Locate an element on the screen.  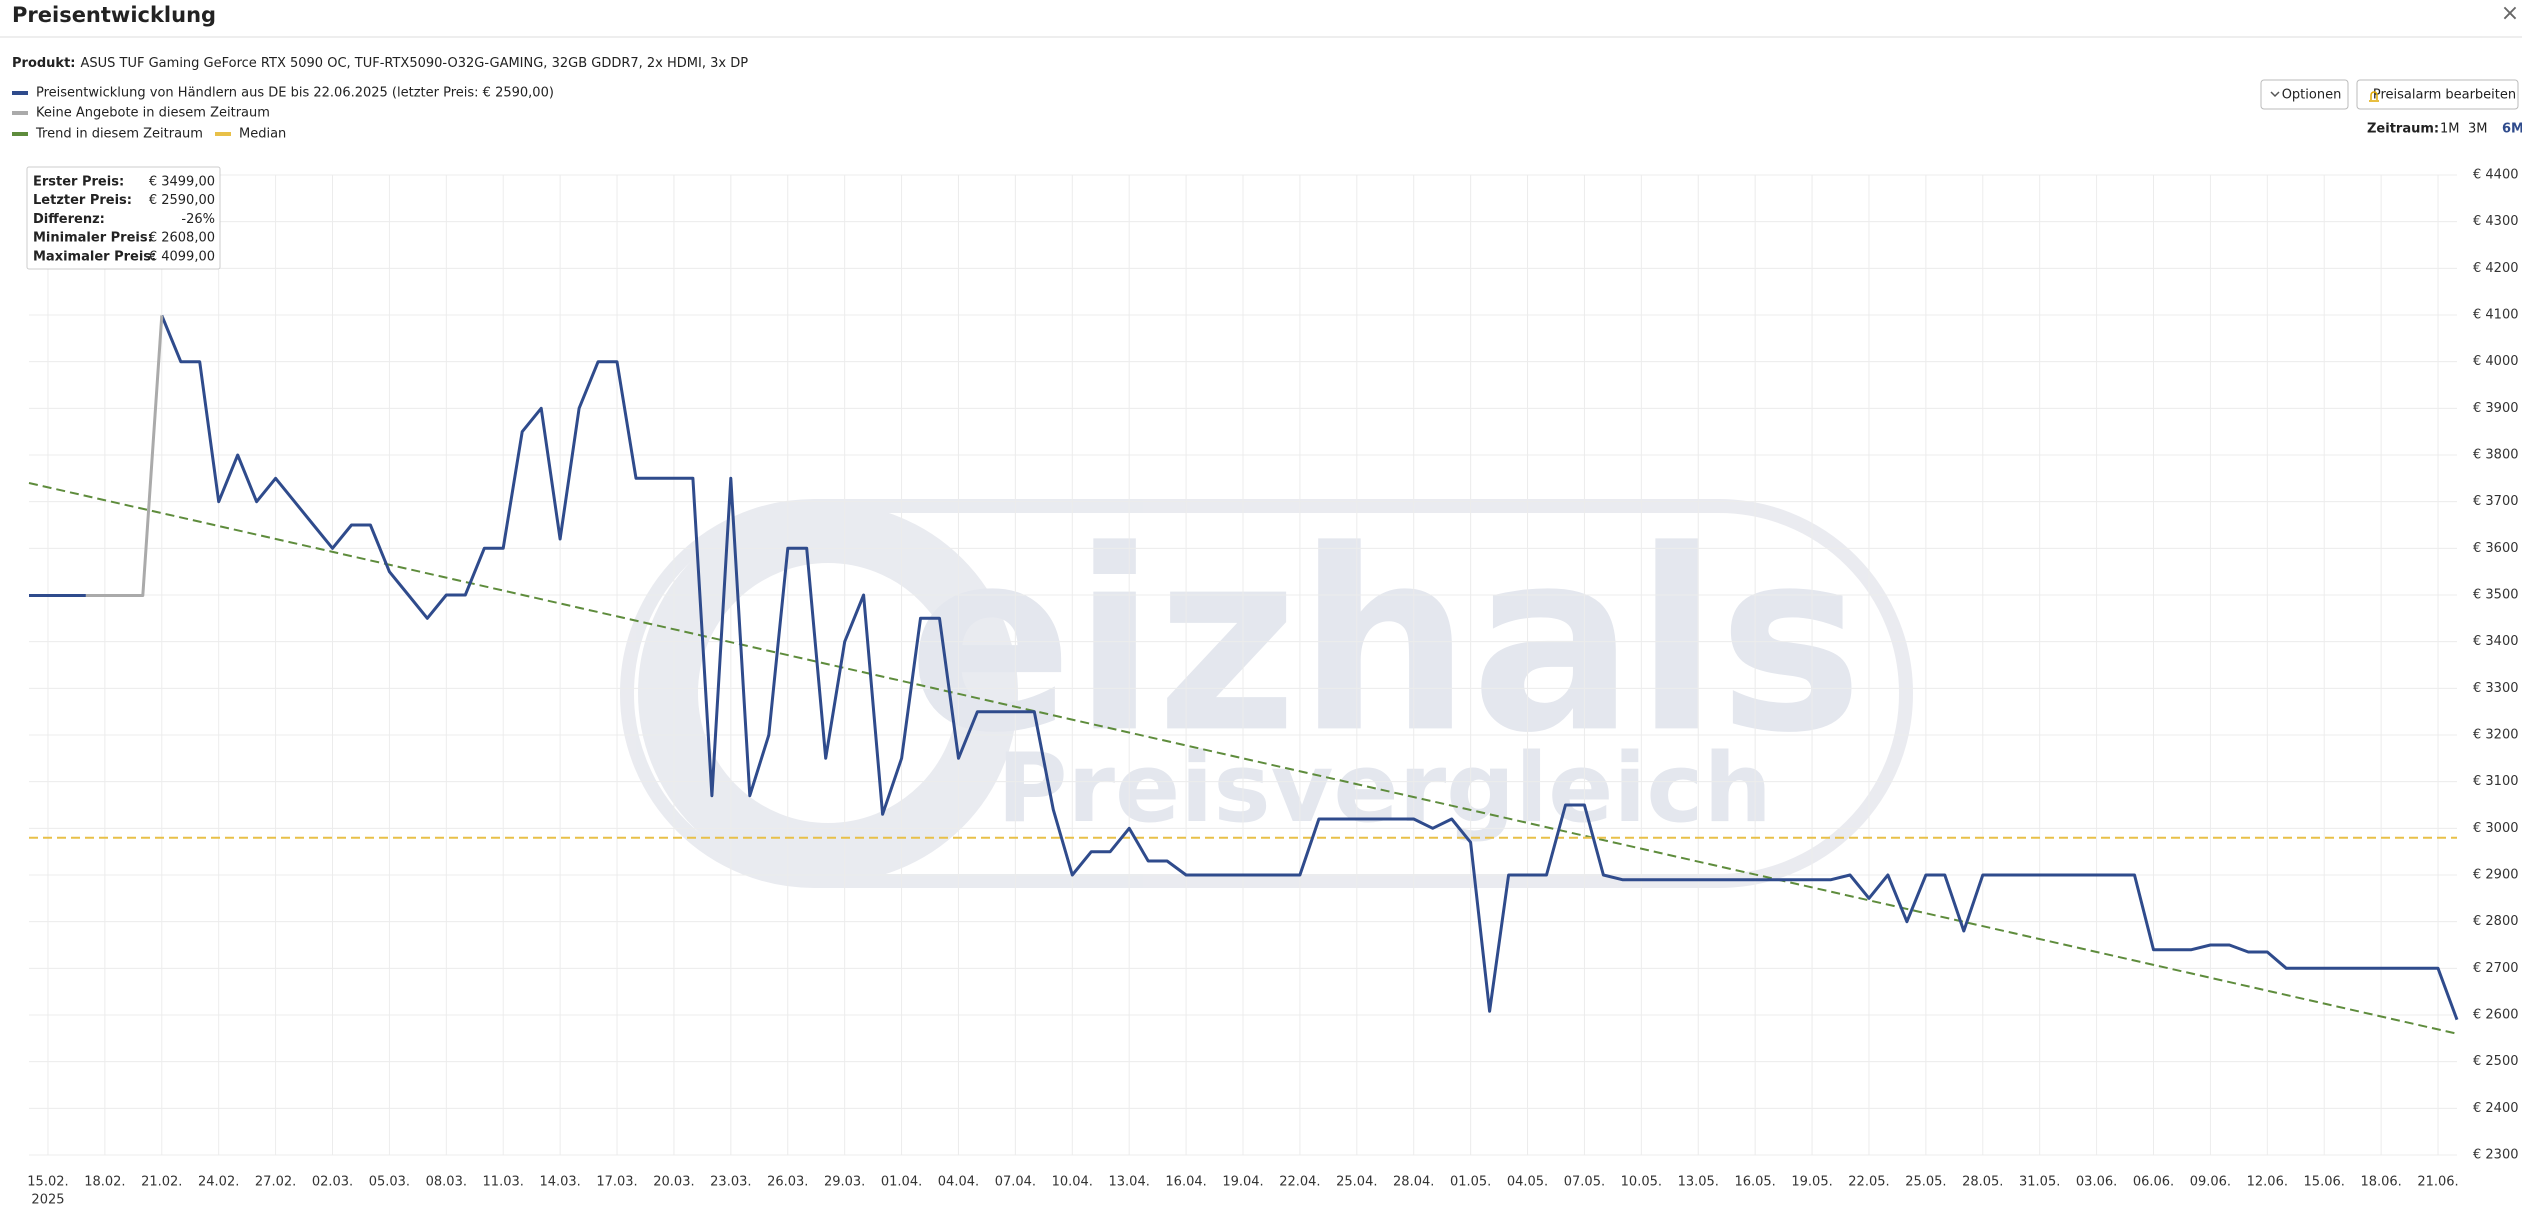
legend-label: Keine Angebote in diesem Zeitraum is located at coordinates (153, 113).